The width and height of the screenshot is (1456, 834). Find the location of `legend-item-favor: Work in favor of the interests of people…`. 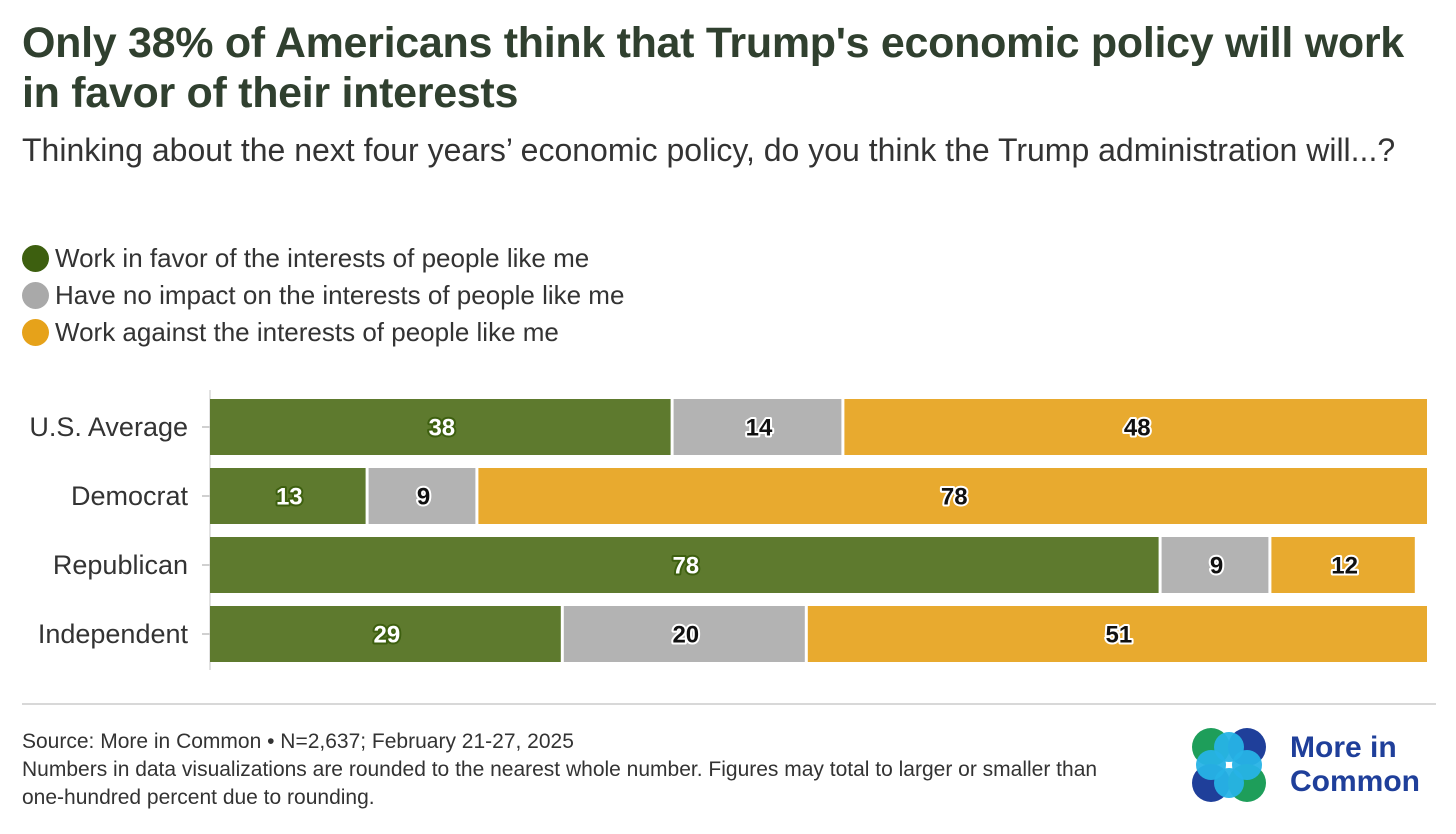

legend-item-favor: Work in favor of the interests of people… is located at coordinates (323, 258).